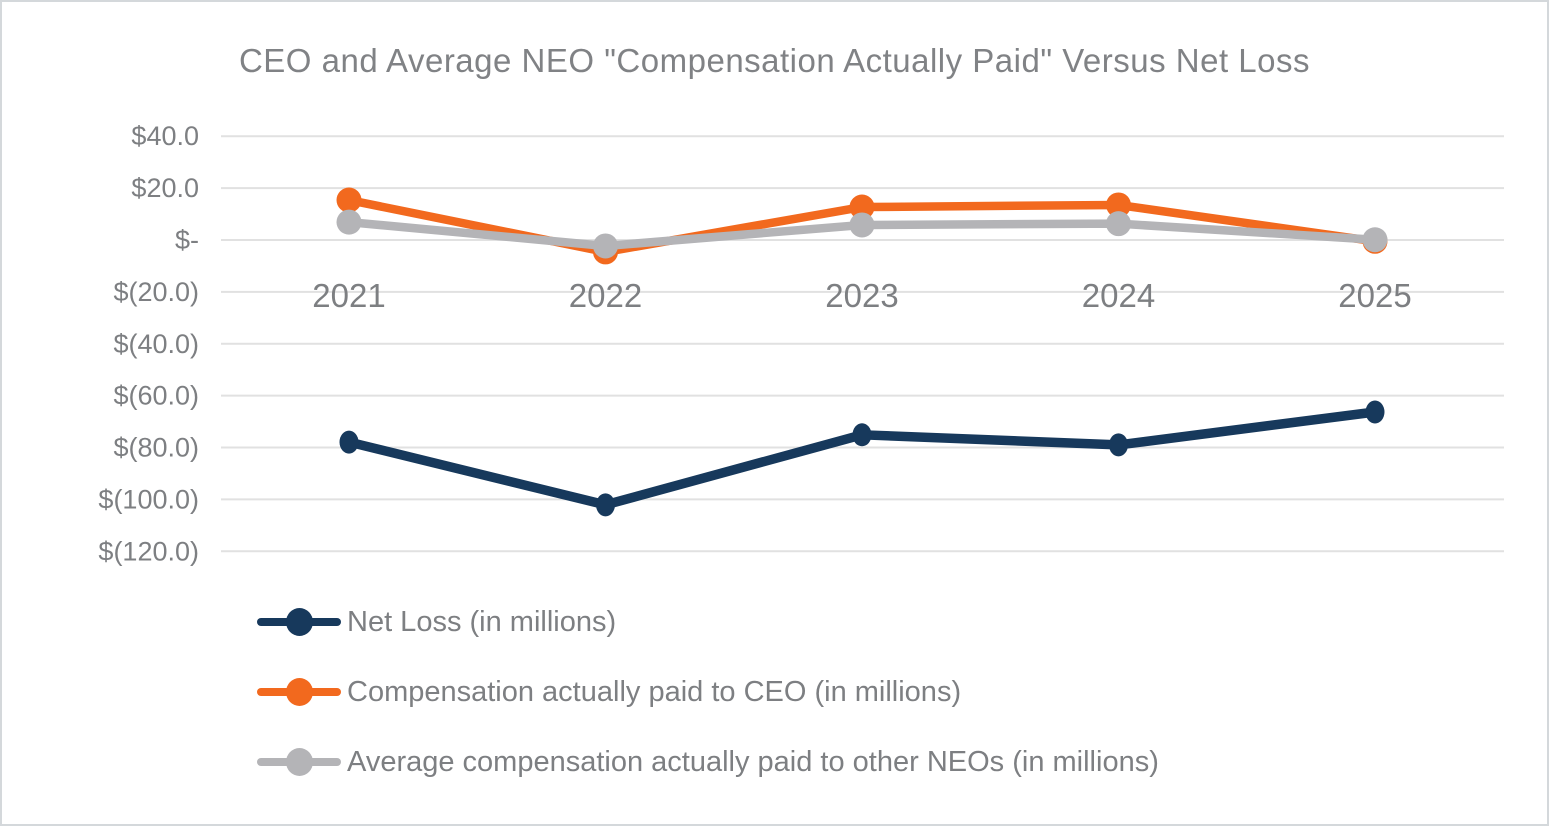  Describe the element at coordinates (148, 551) in the screenshot. I see `y-axis-tick-label: $(120.0)` at that location.